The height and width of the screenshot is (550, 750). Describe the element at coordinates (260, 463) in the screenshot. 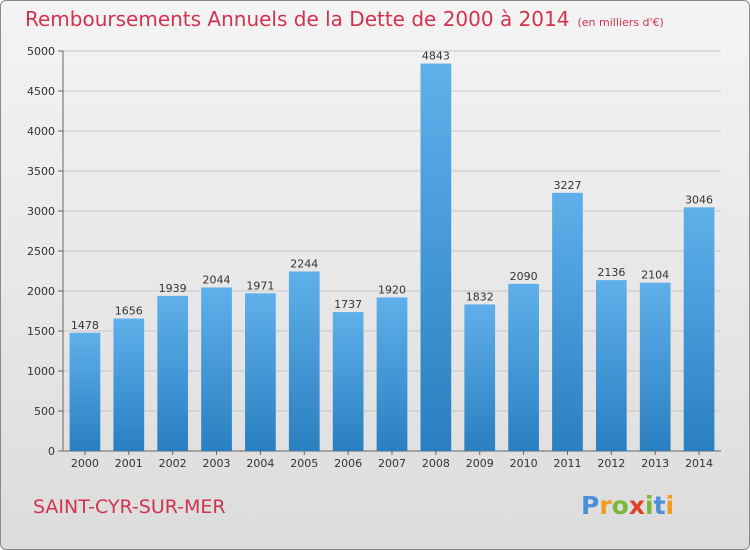

I see `x-tick-label: 2004` at that location.